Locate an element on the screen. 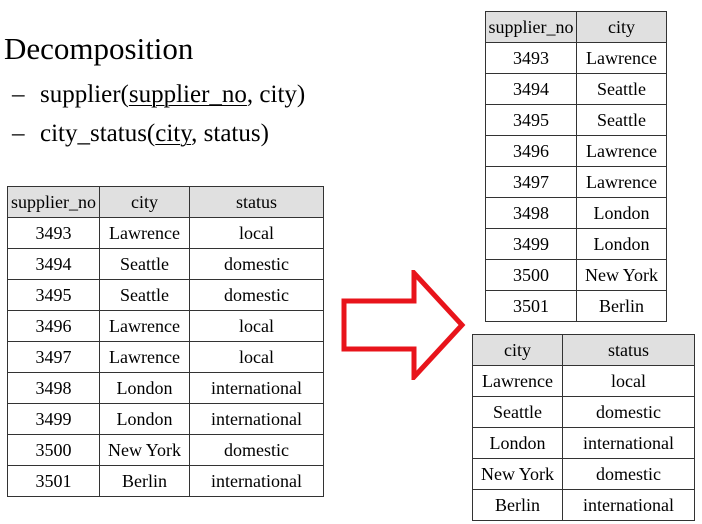  table-row: 3493 Lawrence is located at coordinates (576, 58).